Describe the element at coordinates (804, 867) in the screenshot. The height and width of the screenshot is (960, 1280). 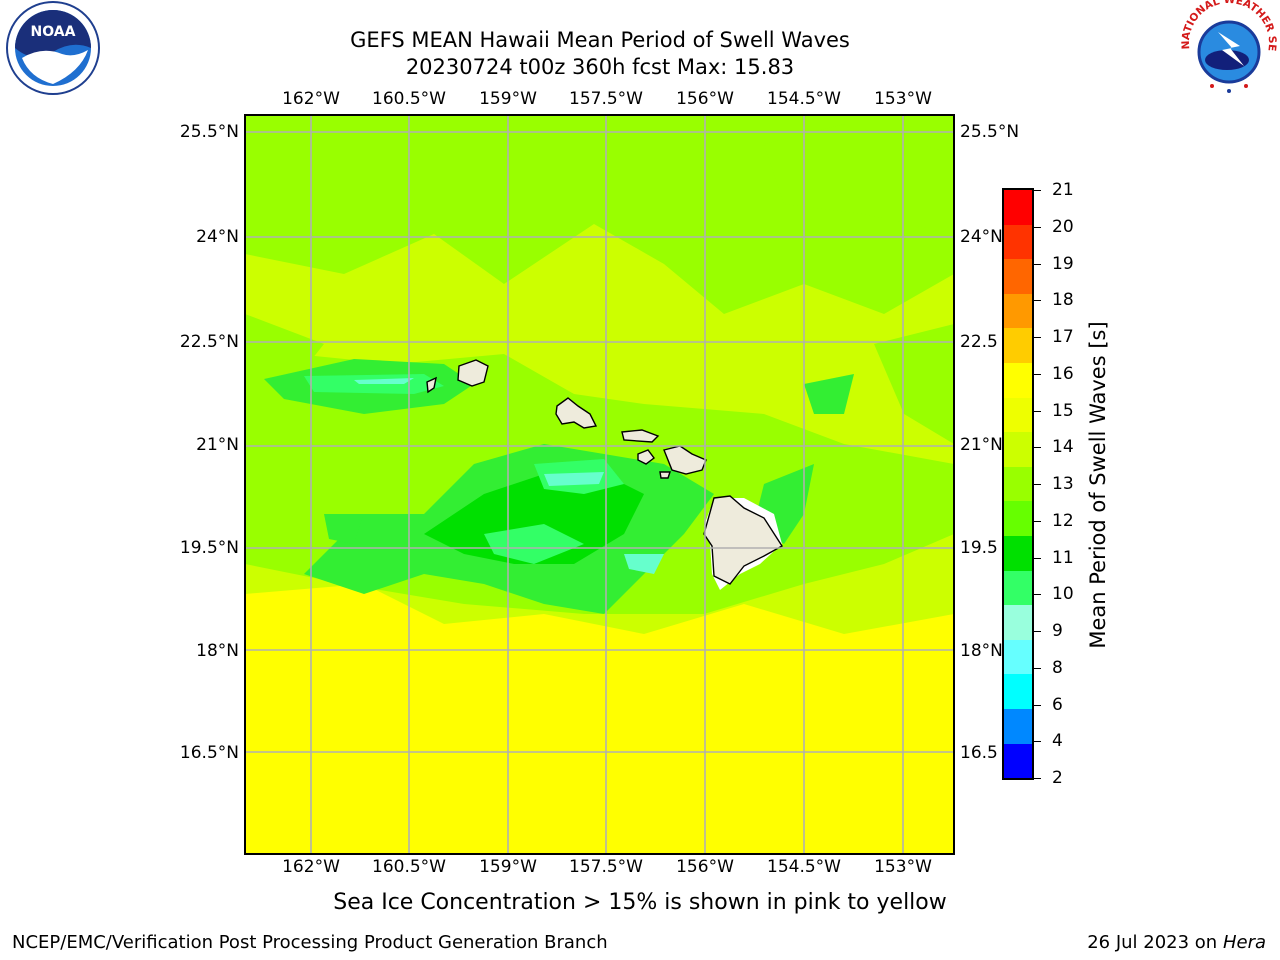
I see `lon-label-bottom: 154.5°W` at that location.